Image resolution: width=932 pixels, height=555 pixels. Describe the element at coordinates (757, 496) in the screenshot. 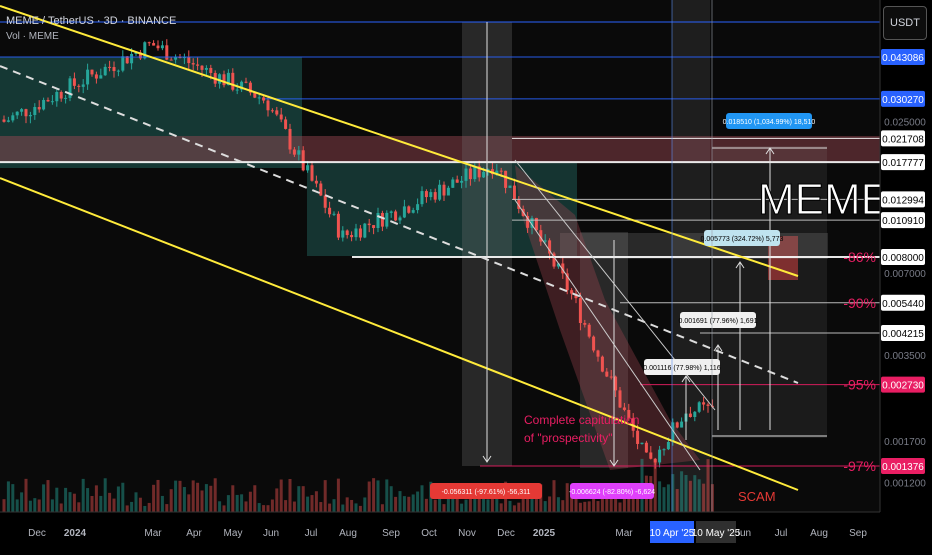

I see `annotation-red: SCAM` at that location.